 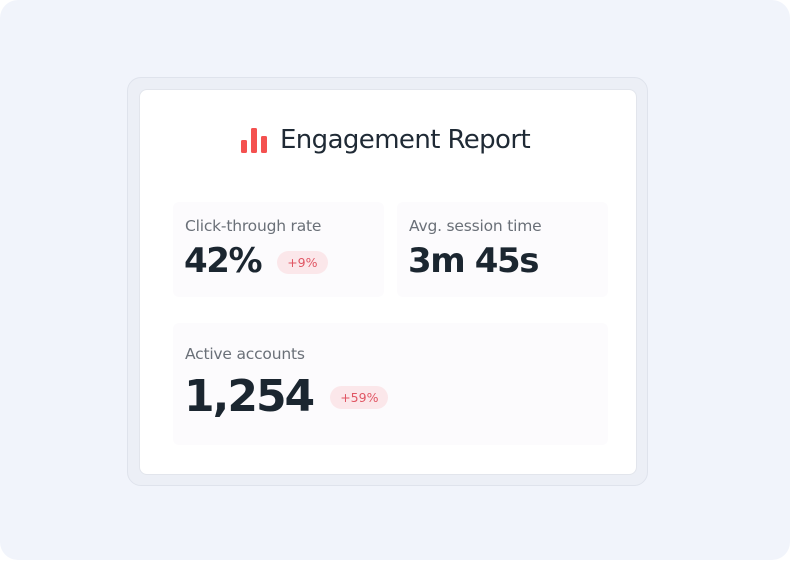 I want to click on bar-chart-icon, so click(x=253, y=140).